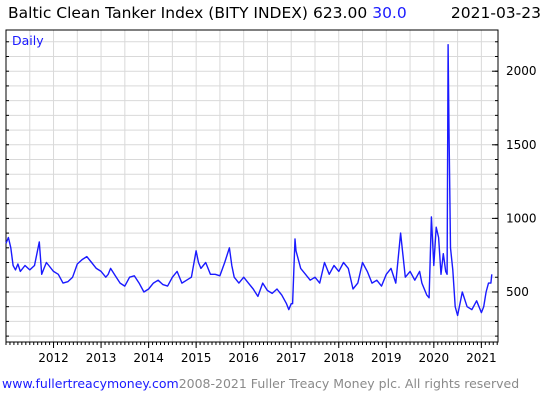  Describe the element at coordinates (196, 358) in the screenshot. I see `x-tick-label: 2015` at that location.